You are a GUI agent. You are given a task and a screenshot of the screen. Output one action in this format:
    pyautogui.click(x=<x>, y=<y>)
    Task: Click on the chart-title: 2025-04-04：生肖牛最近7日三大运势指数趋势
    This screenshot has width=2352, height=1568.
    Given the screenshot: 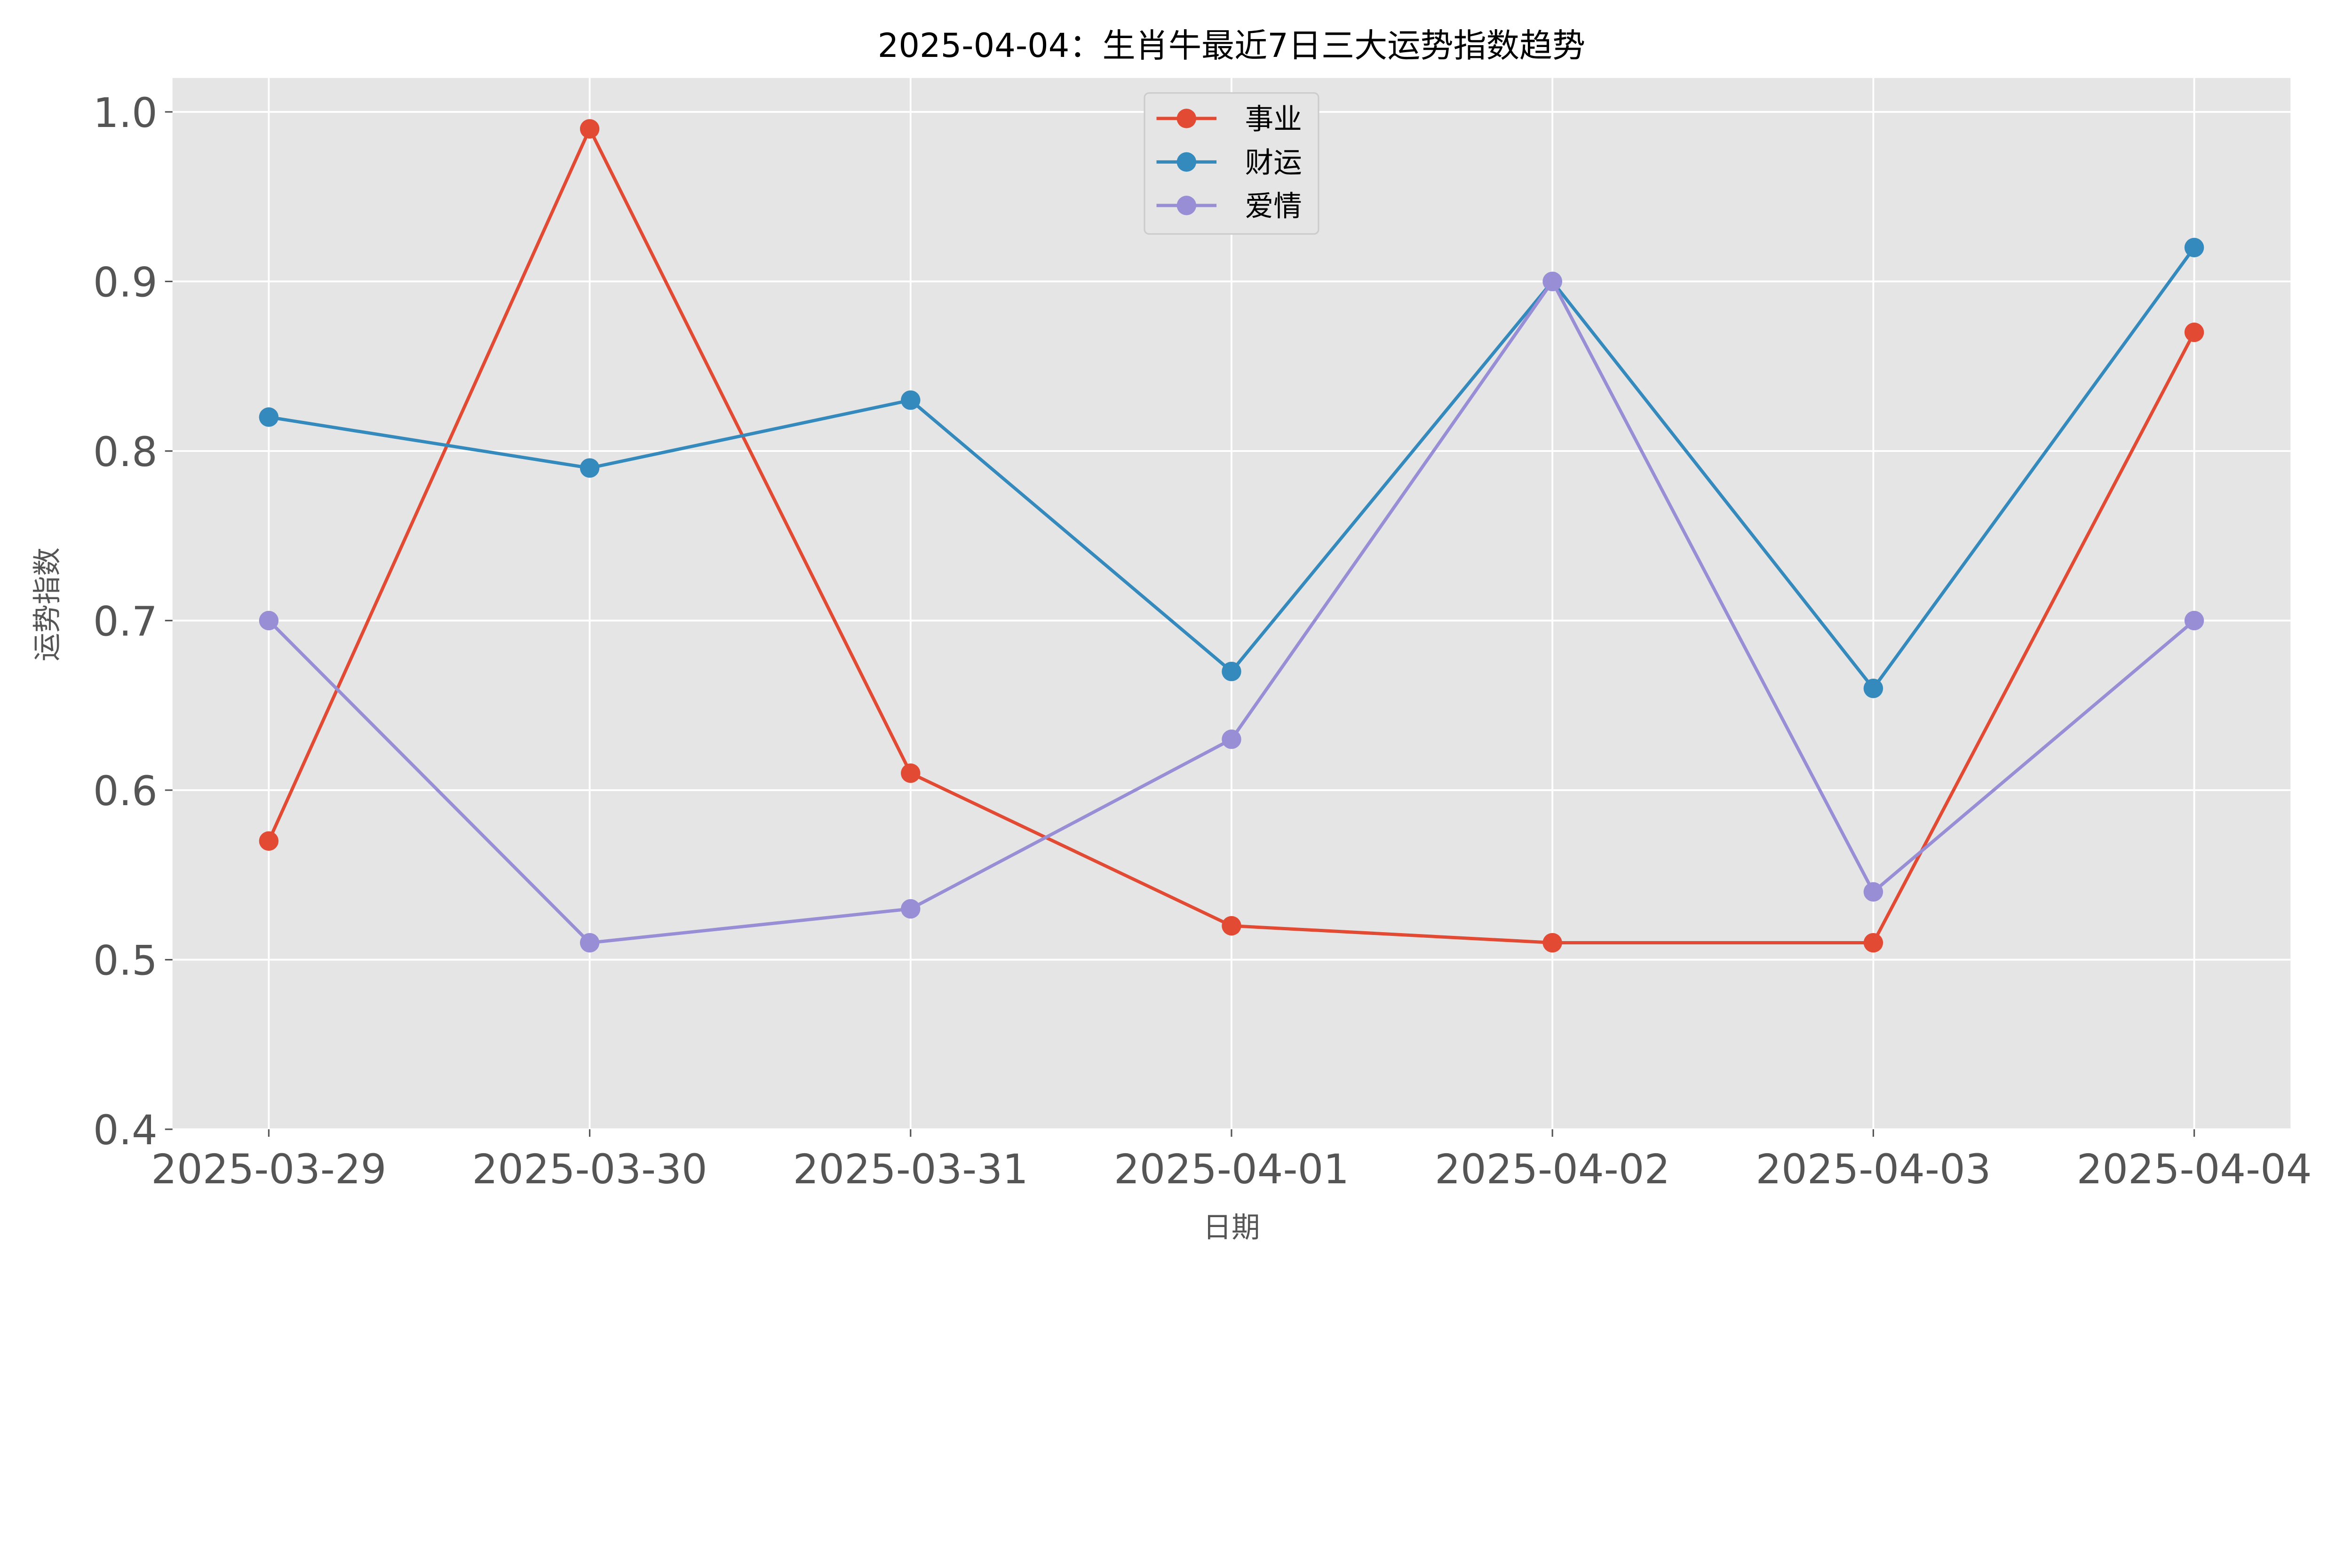 What is the action you would take?
    pyautogui.click(x=1231, y=45)
    